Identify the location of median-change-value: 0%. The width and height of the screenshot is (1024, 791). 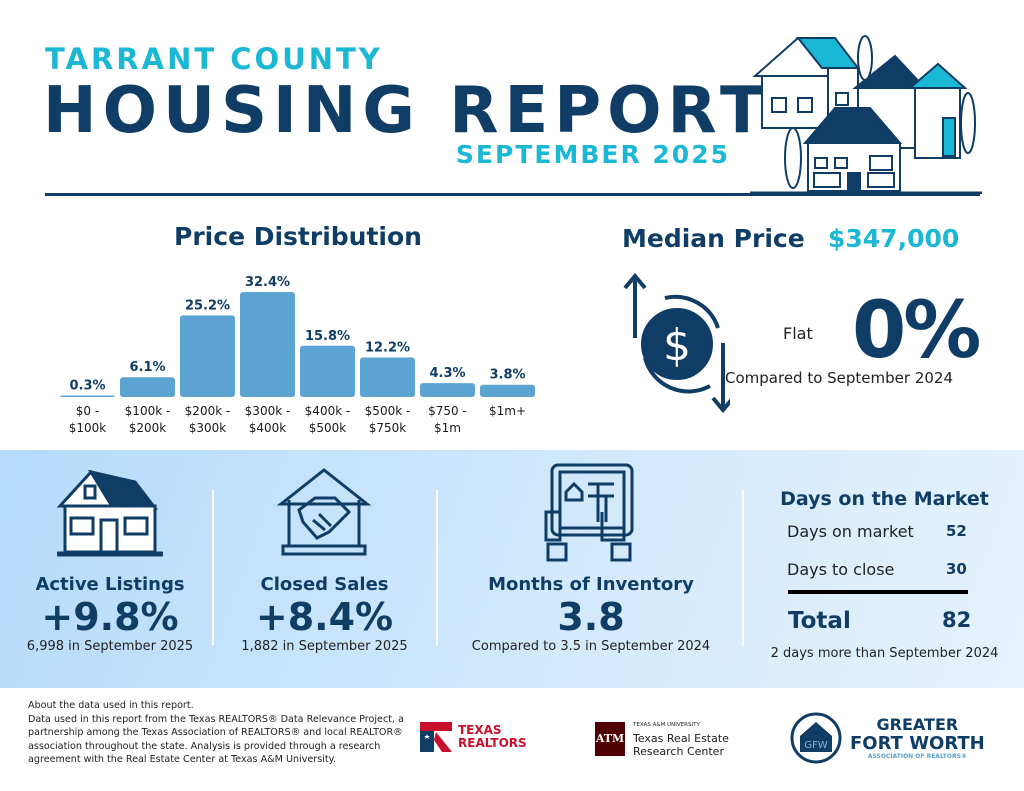
(916, 331).